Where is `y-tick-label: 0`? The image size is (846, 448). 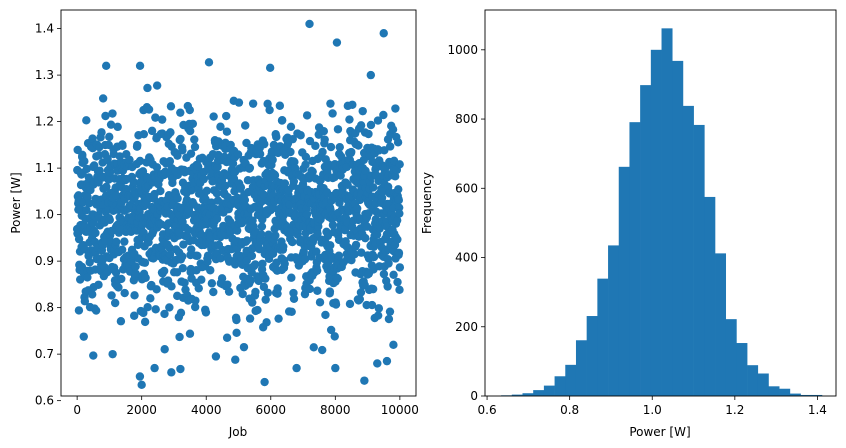 y-tick-label: 0 is located at coordinates (474, 396).